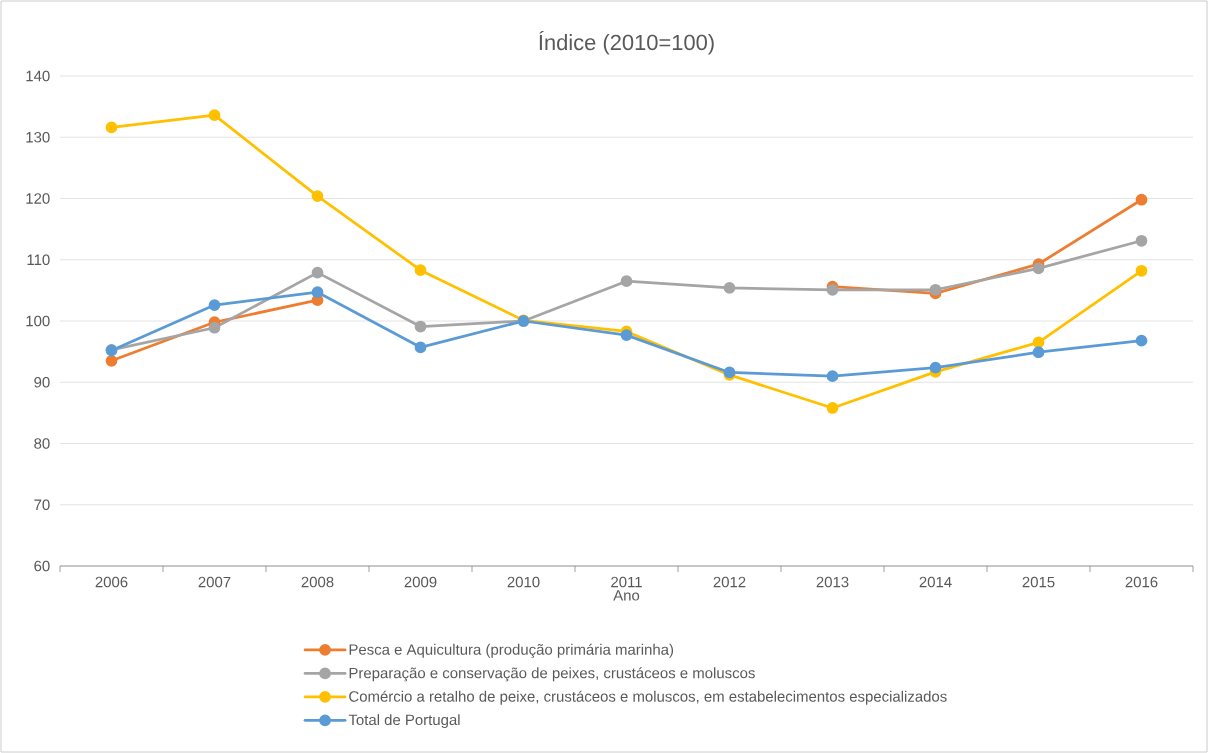 The width and height of the screenshot is (1208, 753). What do you see at coordinates (523, 582) in the screenshot?
I see `x-tick-label: 2010` at bounding box center [523, 582].